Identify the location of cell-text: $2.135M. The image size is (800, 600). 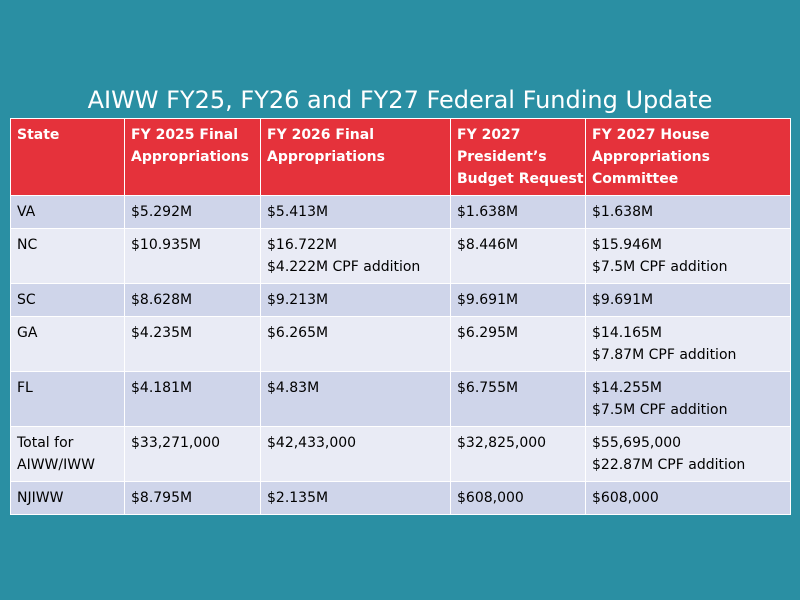
(298, 498).